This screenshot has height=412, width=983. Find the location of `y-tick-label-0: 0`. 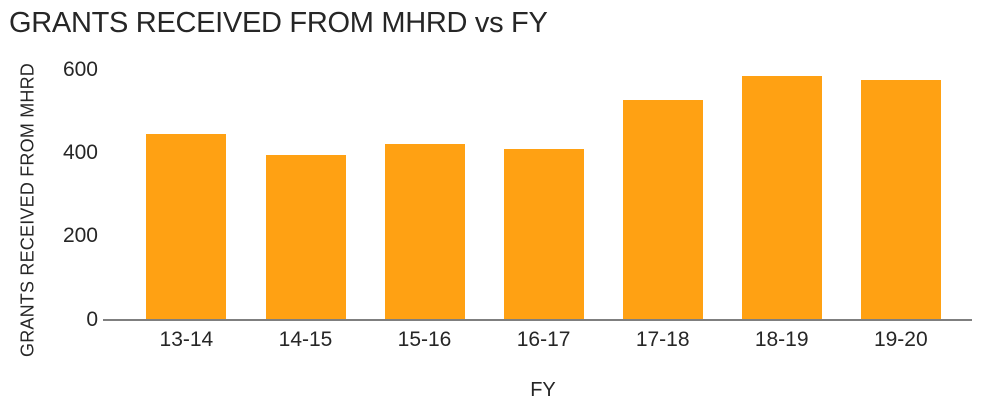

y-tick-label-0: 0 is located at coordinates (92, 319).